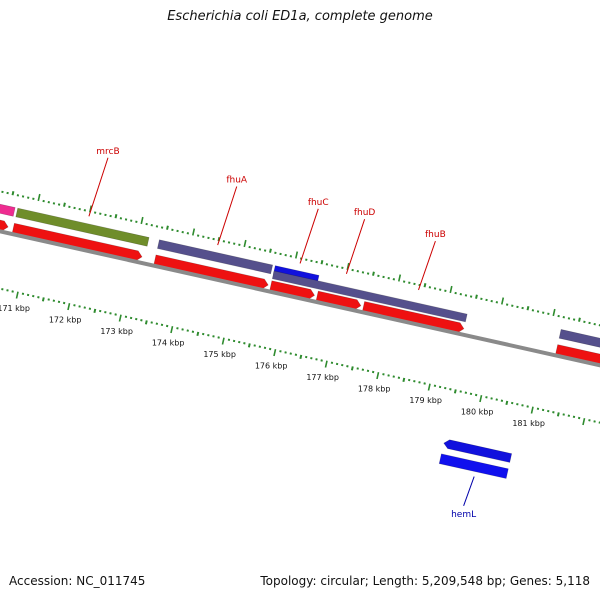  I want to click on tick-label-178: 178 kbp, so click(374, 389).